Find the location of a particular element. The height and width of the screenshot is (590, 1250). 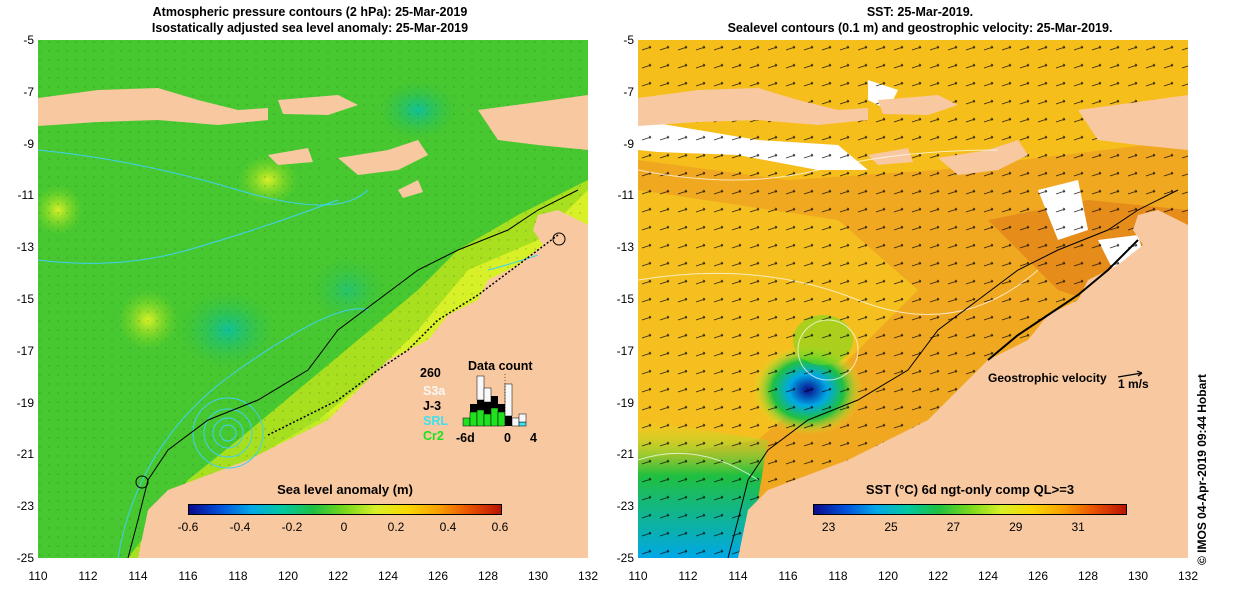

data-count-x-label: 4 is located at coordinates (533, 438).